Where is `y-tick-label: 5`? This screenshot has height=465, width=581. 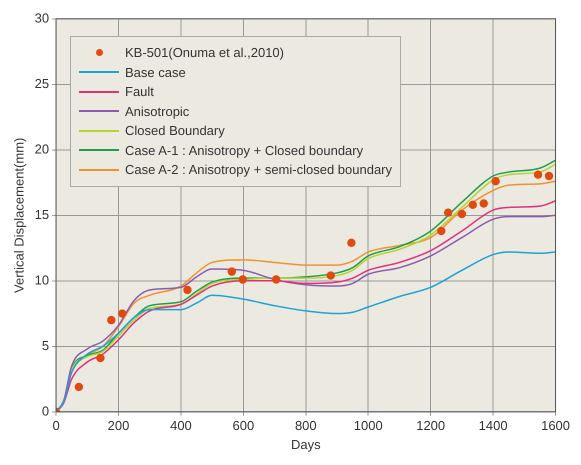 y-tick-label: 5 is located at coordinates (46, 345).